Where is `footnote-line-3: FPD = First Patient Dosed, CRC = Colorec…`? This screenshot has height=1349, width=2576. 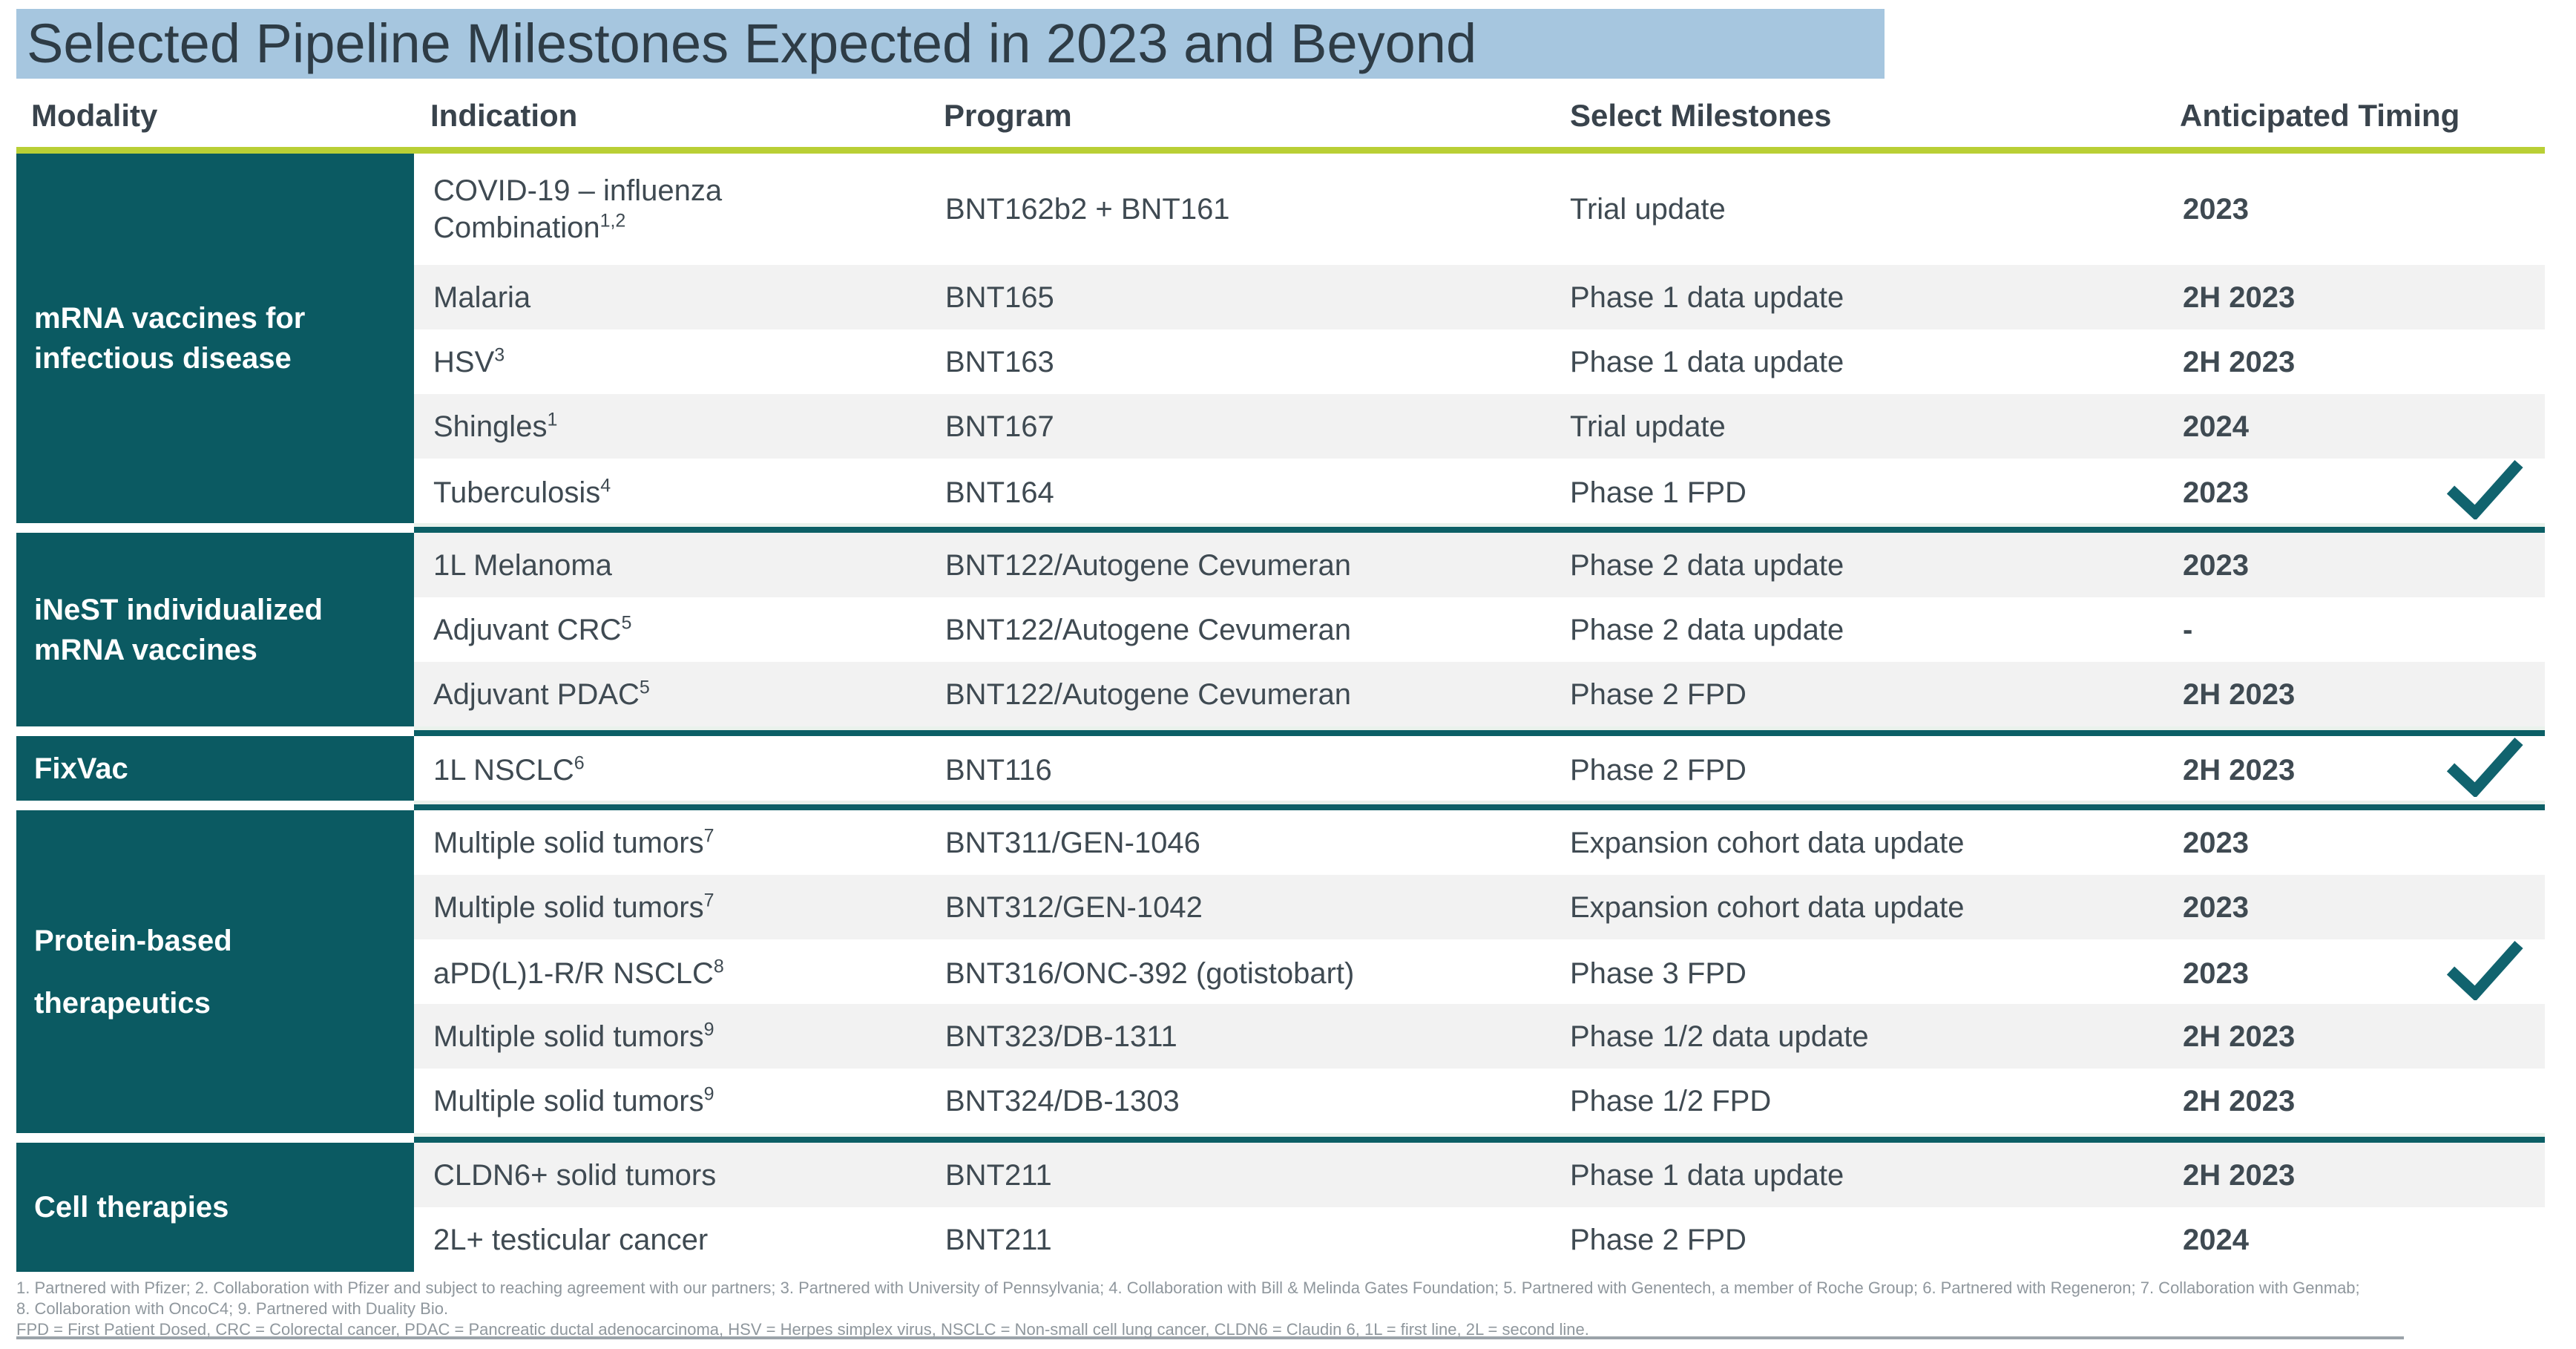
footnote-line-3: FPD = First Patient Dosed, CRC = Colorec… is located at coordinates (802, 1329).